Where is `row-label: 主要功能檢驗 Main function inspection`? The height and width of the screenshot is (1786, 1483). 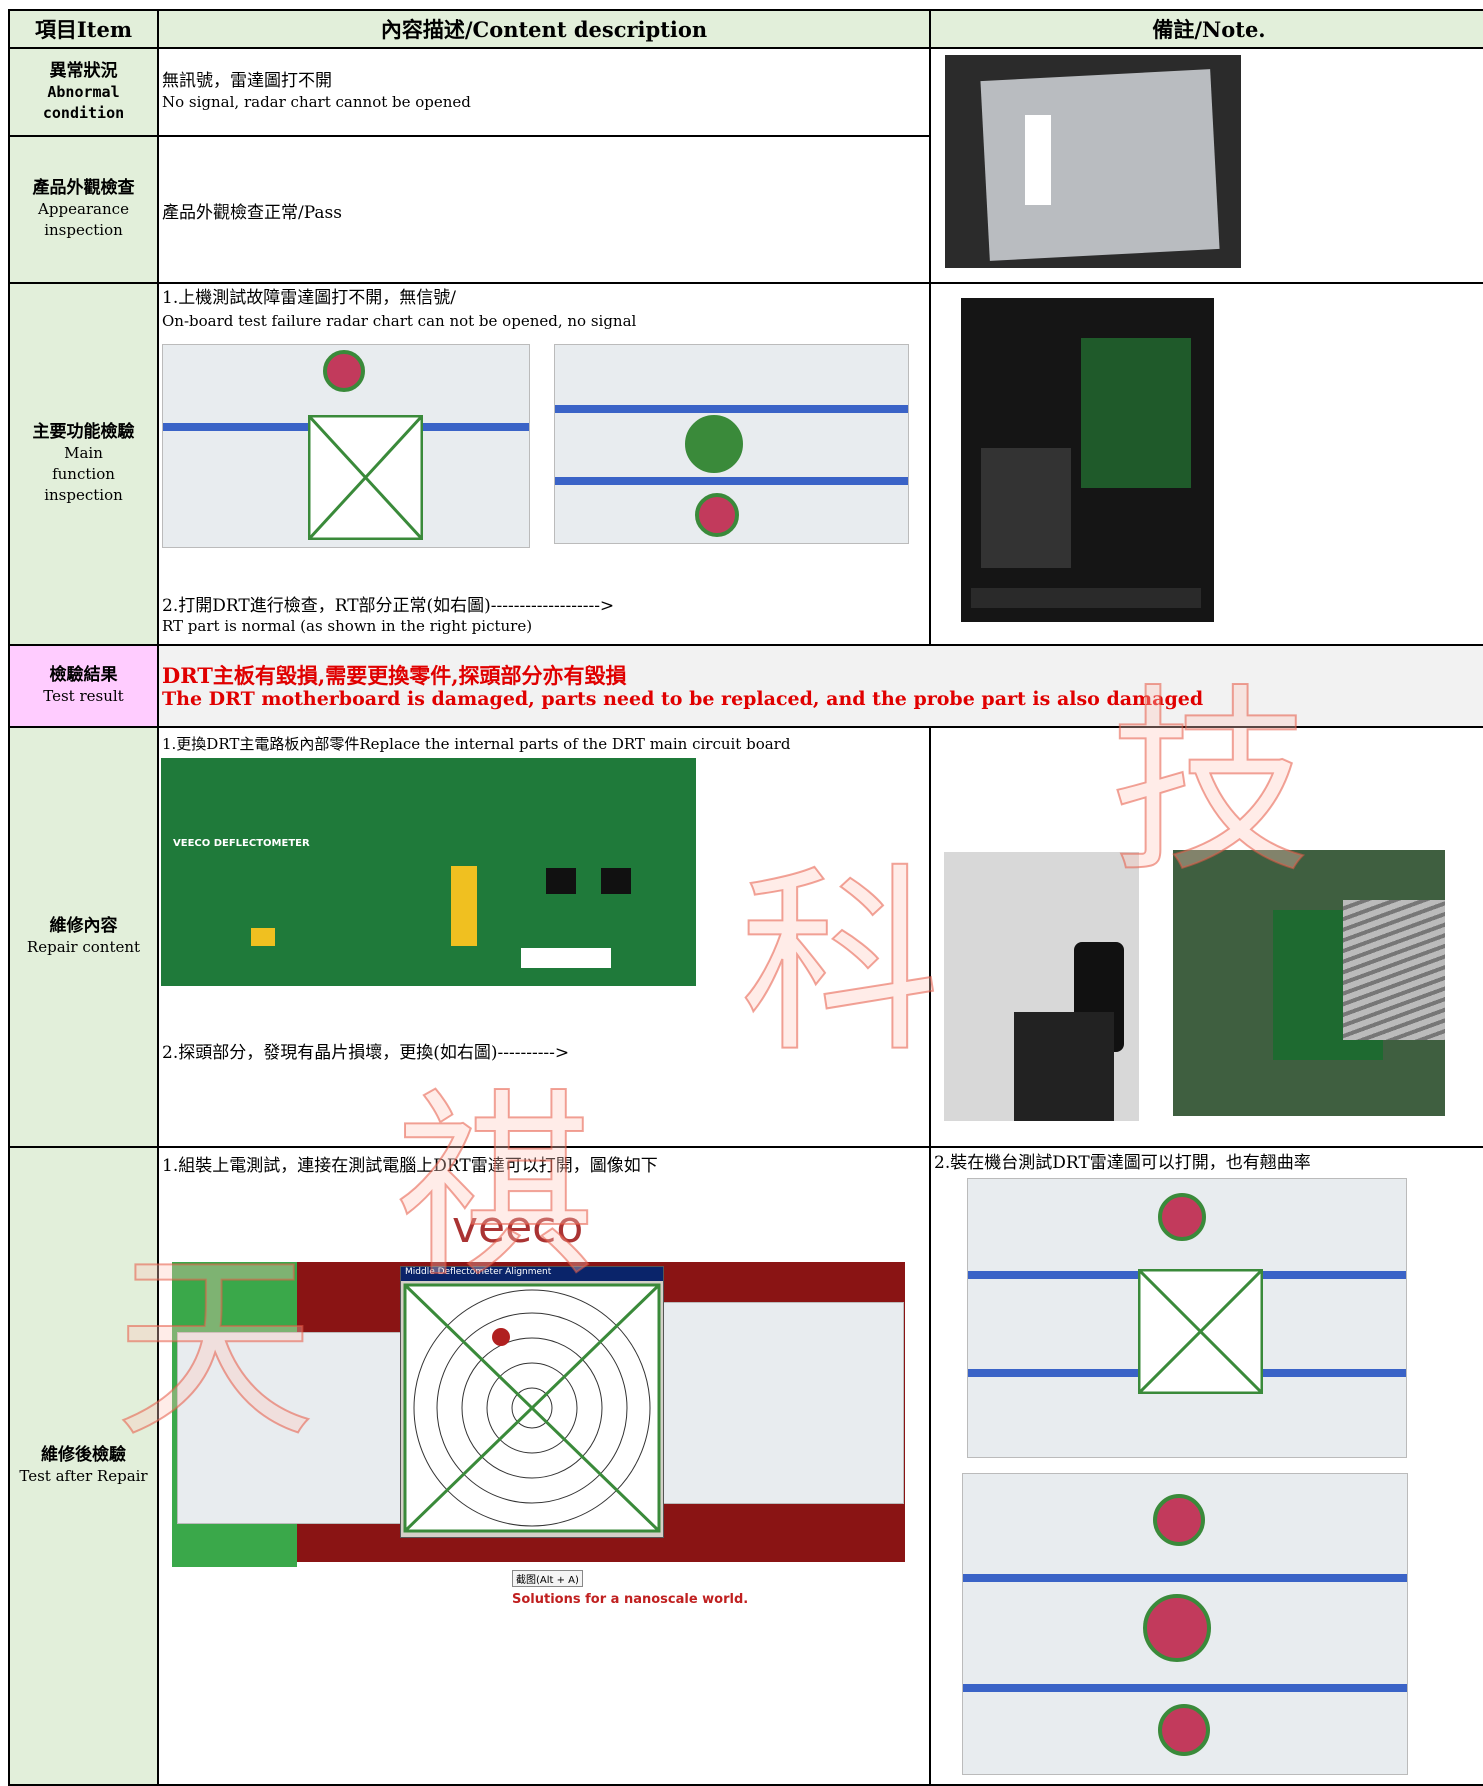 row-label: 主要功能檢驗 Main function inspection is located at coordinates (83, 464).